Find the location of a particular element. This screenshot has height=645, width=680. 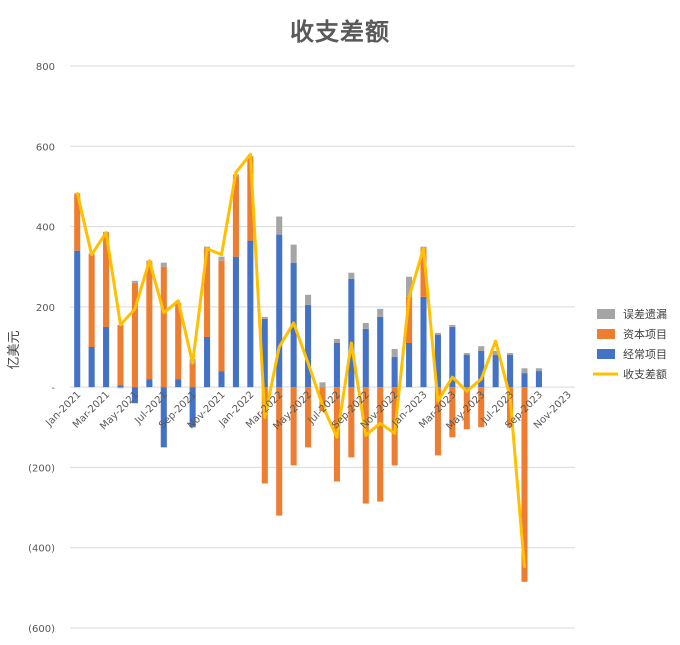

y-tick-label: (600) is located at coordinates (41, 629).